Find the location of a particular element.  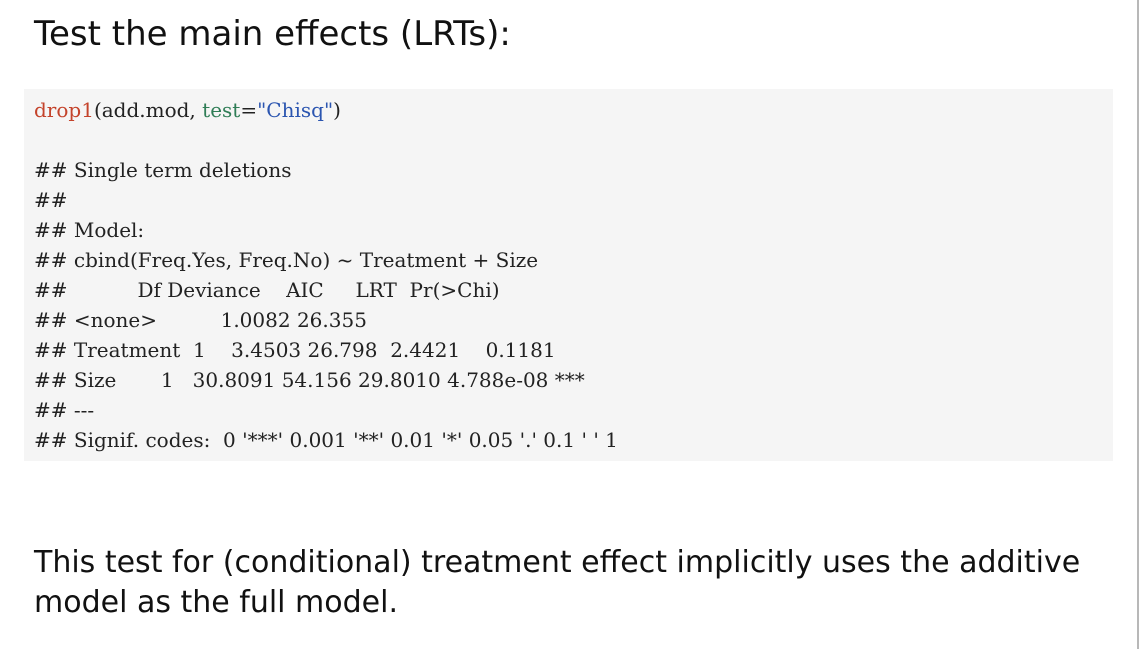

code-input-line: drop1(add.mod, test="Chisq") is located at coordinates (573, 110).